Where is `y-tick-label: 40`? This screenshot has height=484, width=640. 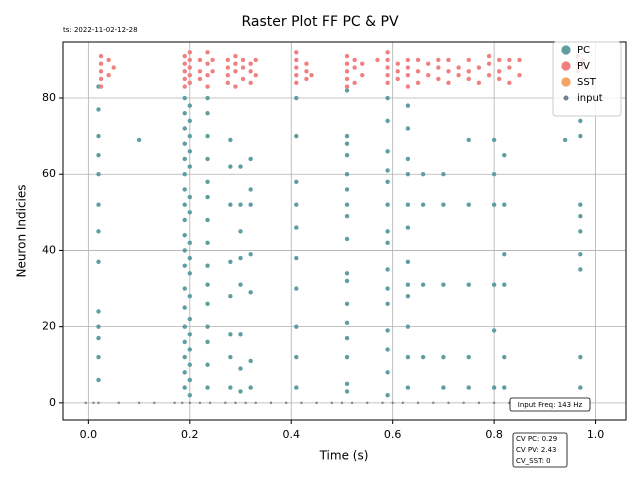 y-tick-label: 40 is located at coordinates (49, 249).